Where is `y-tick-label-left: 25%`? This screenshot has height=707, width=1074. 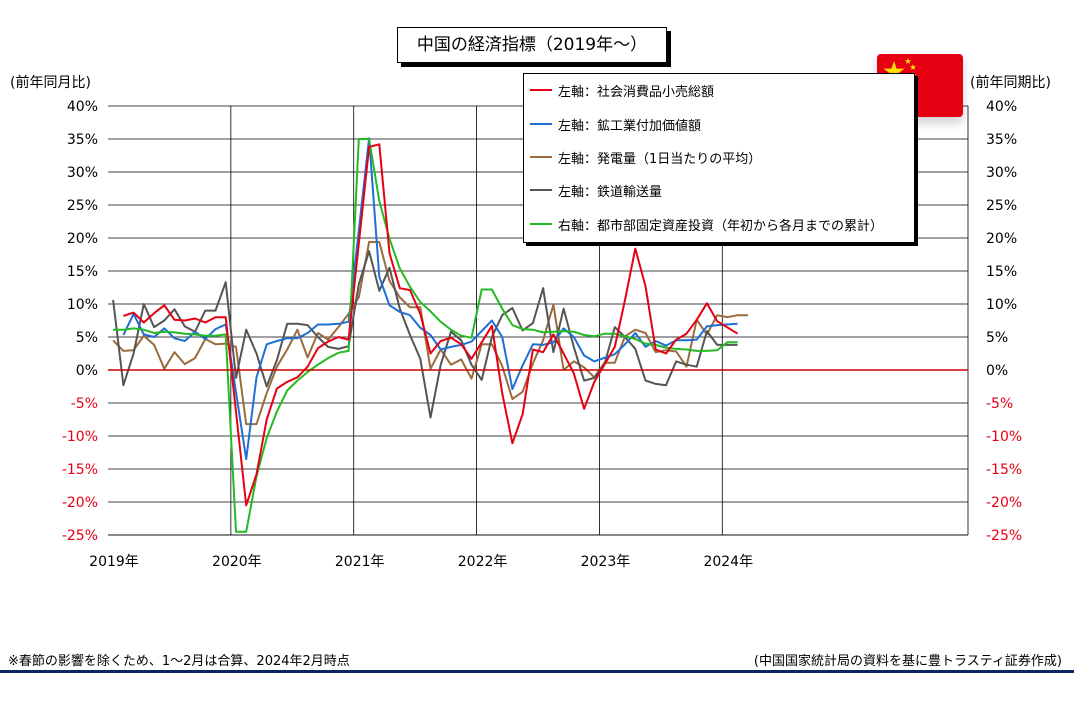 y-tick-label-left: 25% is located at coordinates (82, 206).